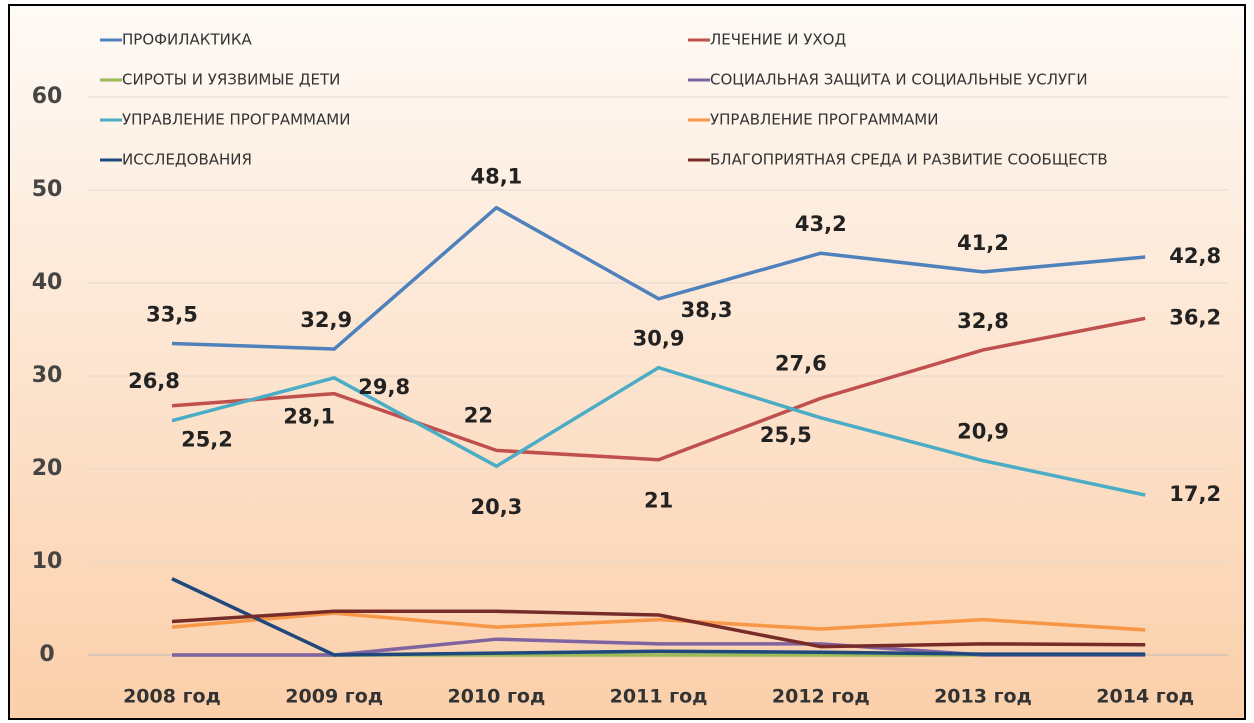  I want to click on data-label: 22, so click(478, 415).